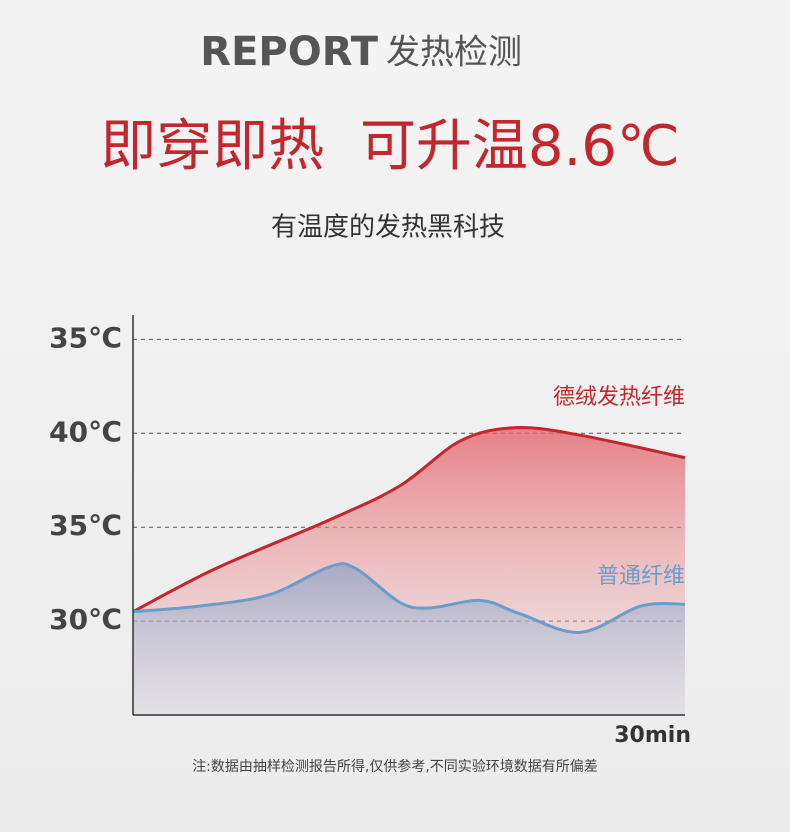 The image size is (790, 832). What do you see at coordinates (409, 639) in the screenshot?
I see `area` at bounding box center [409, 639].